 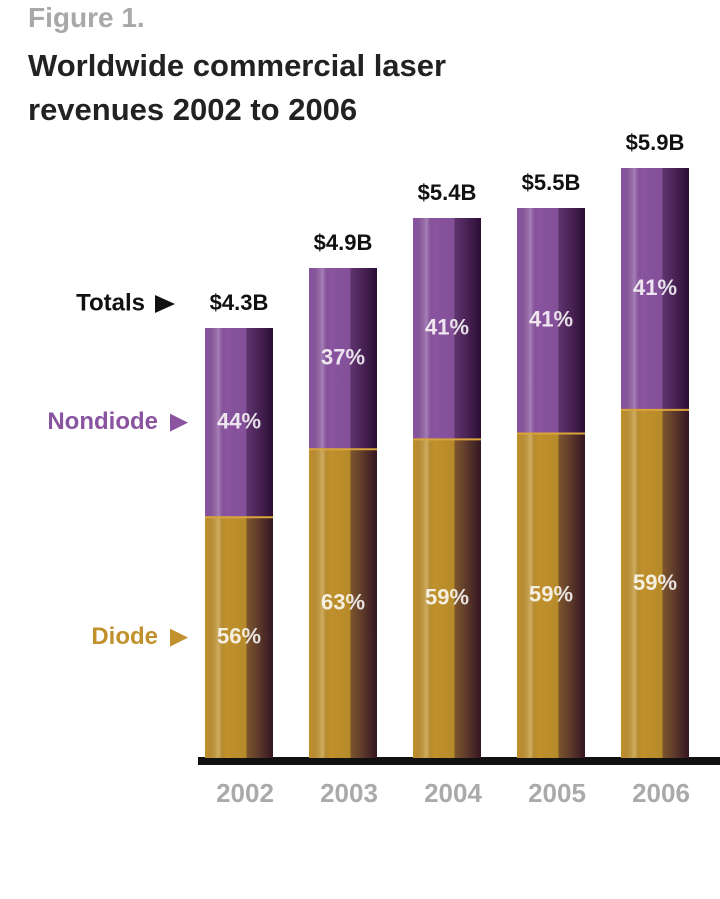 I want to click on legend-entry: Nondiode, so click(x=102, y=421).